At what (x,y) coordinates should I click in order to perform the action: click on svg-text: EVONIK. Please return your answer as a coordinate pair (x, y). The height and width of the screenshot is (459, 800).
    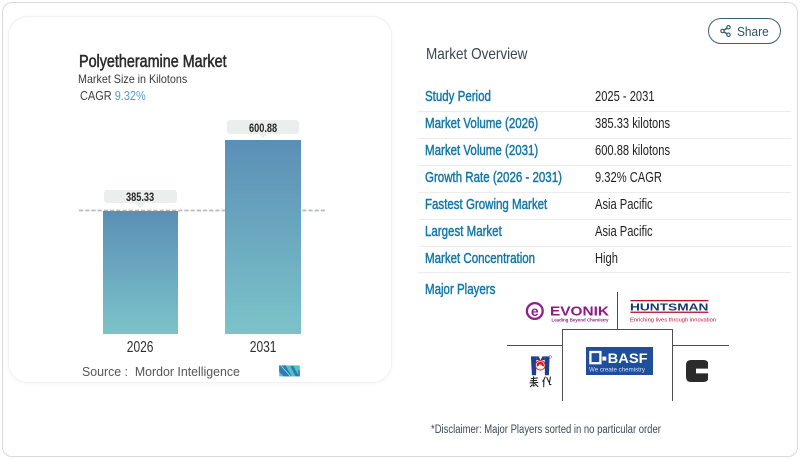
    Looking at the image, I should click on (580, 311).